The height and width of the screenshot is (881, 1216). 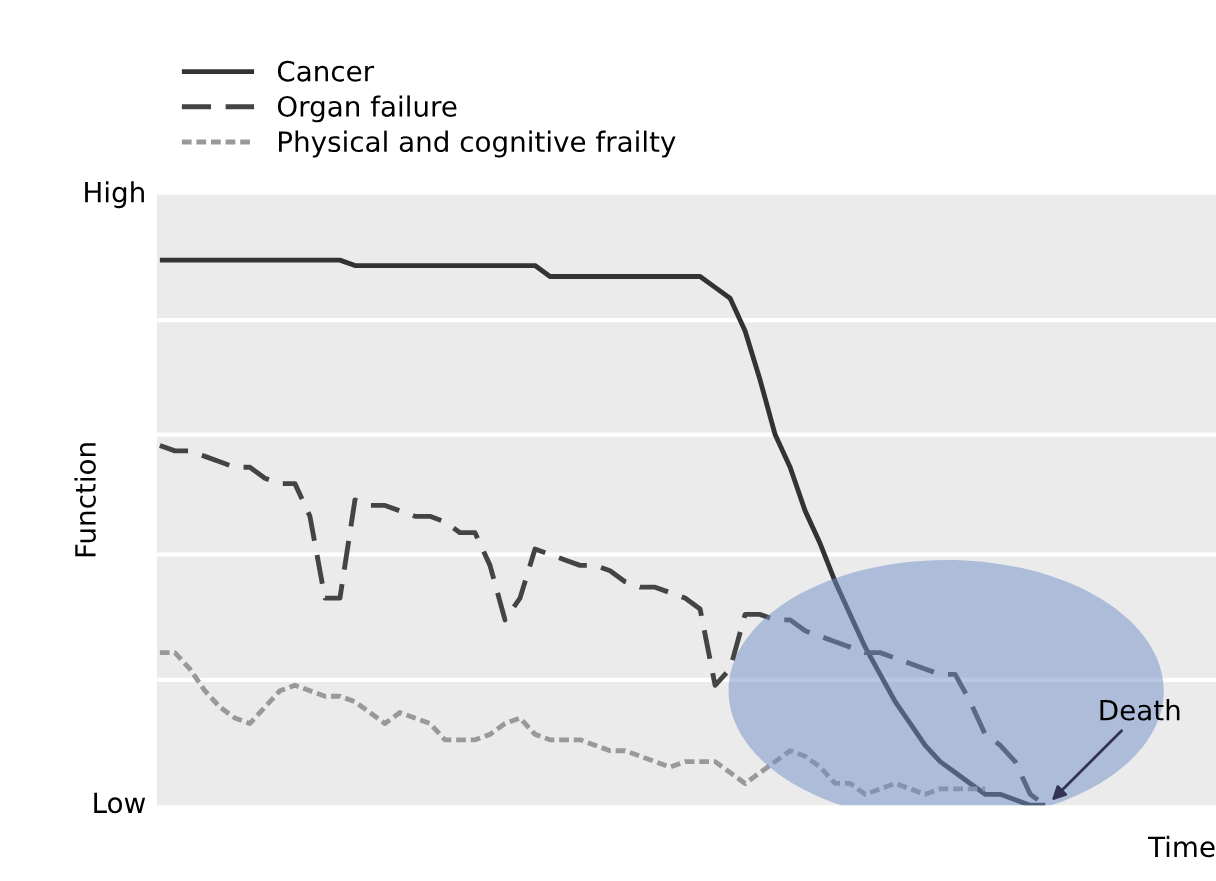 What do you see at coordinates (114, 195) in the screenshot?
I see `text: High` at bounding box center [114, 195].